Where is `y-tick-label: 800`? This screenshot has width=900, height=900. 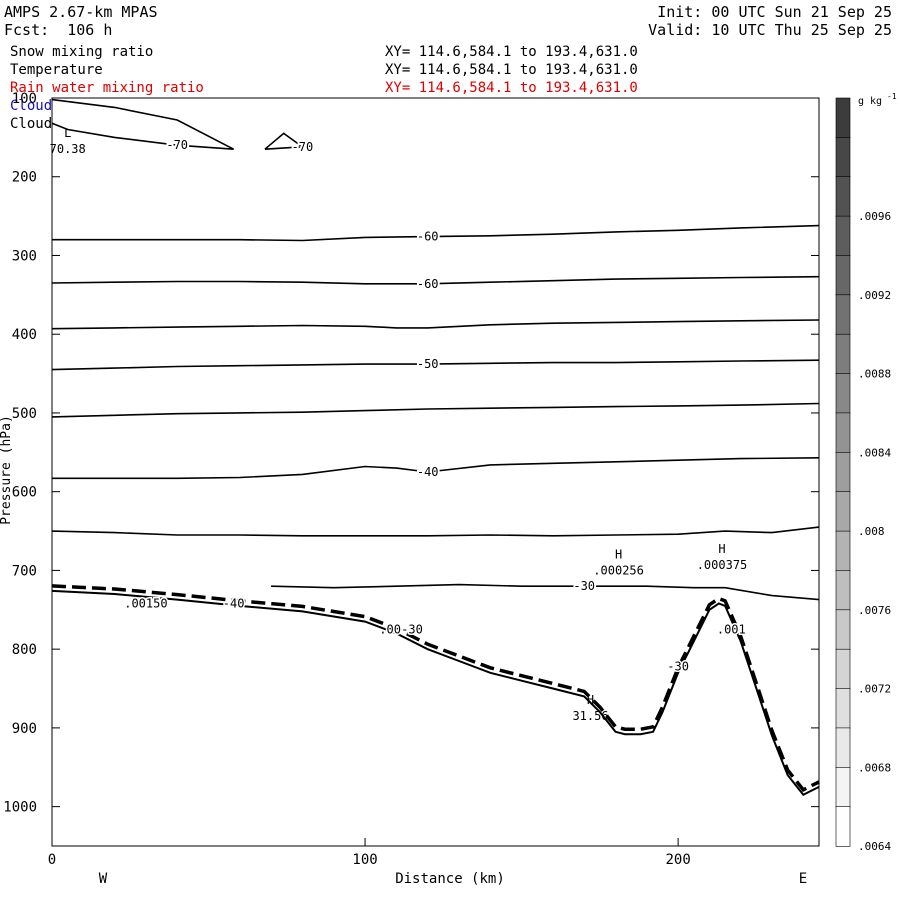 y-tick-label: 800 is located at coordinates (24, 650).